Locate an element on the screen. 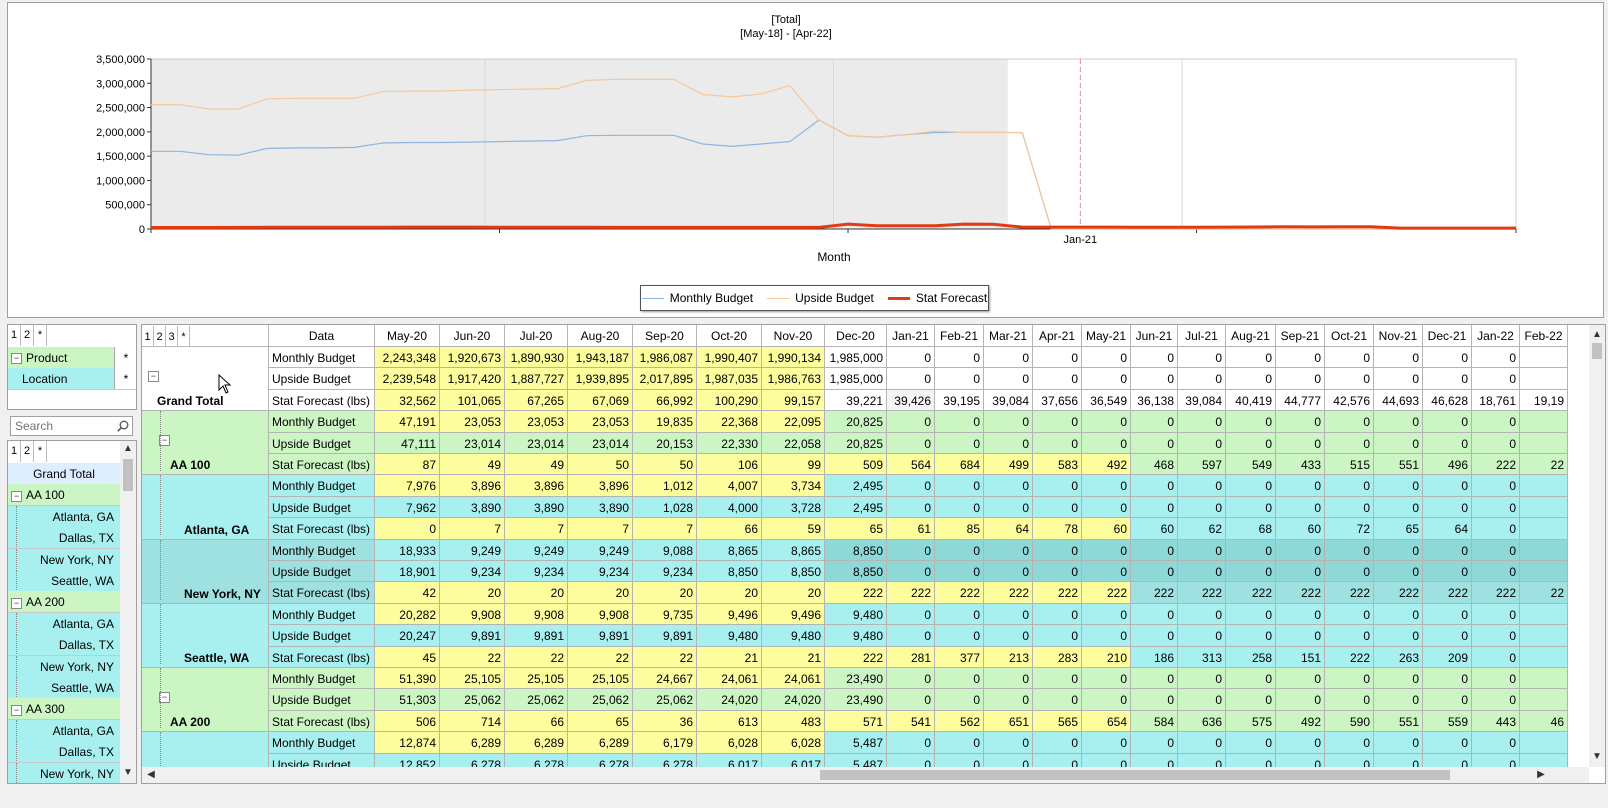 The height and width of the screenshot is (808, 1608). data-cell: 654 is located at coordinates (1106, 721).